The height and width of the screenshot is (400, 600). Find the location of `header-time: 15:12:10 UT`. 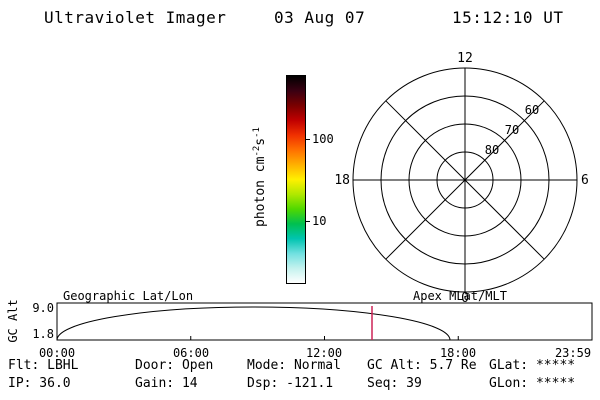

header-time: 15:12:10 UT is located at coordinates (508, 17).